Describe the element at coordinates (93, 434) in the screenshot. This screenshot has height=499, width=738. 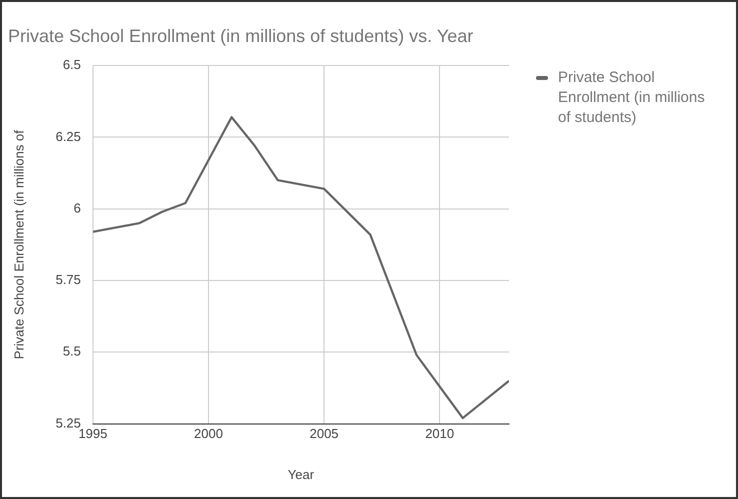
I see `x-tick-label: 1995` at that location.